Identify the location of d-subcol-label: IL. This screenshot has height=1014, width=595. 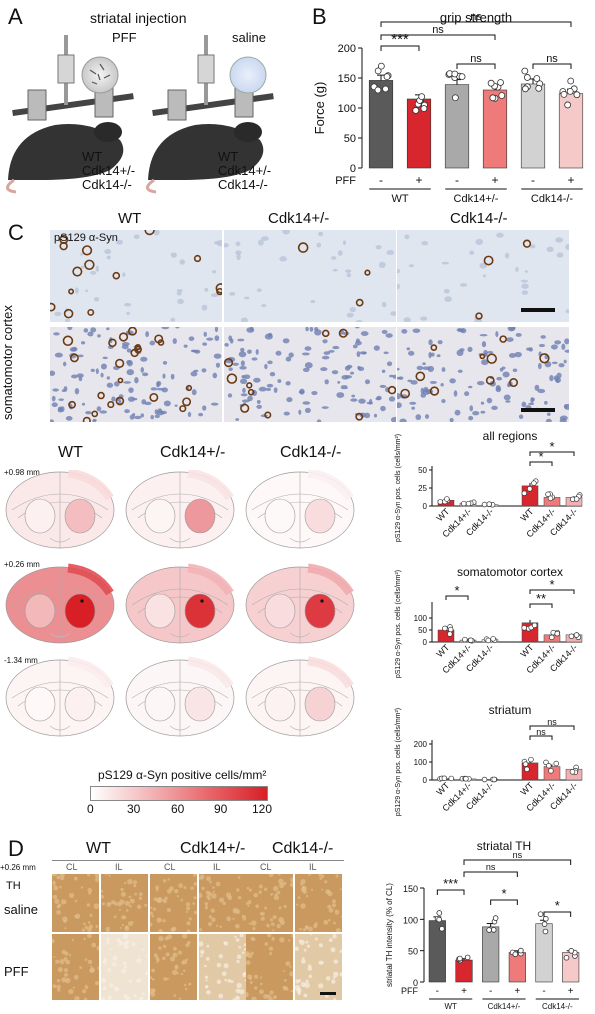
(217, 867).